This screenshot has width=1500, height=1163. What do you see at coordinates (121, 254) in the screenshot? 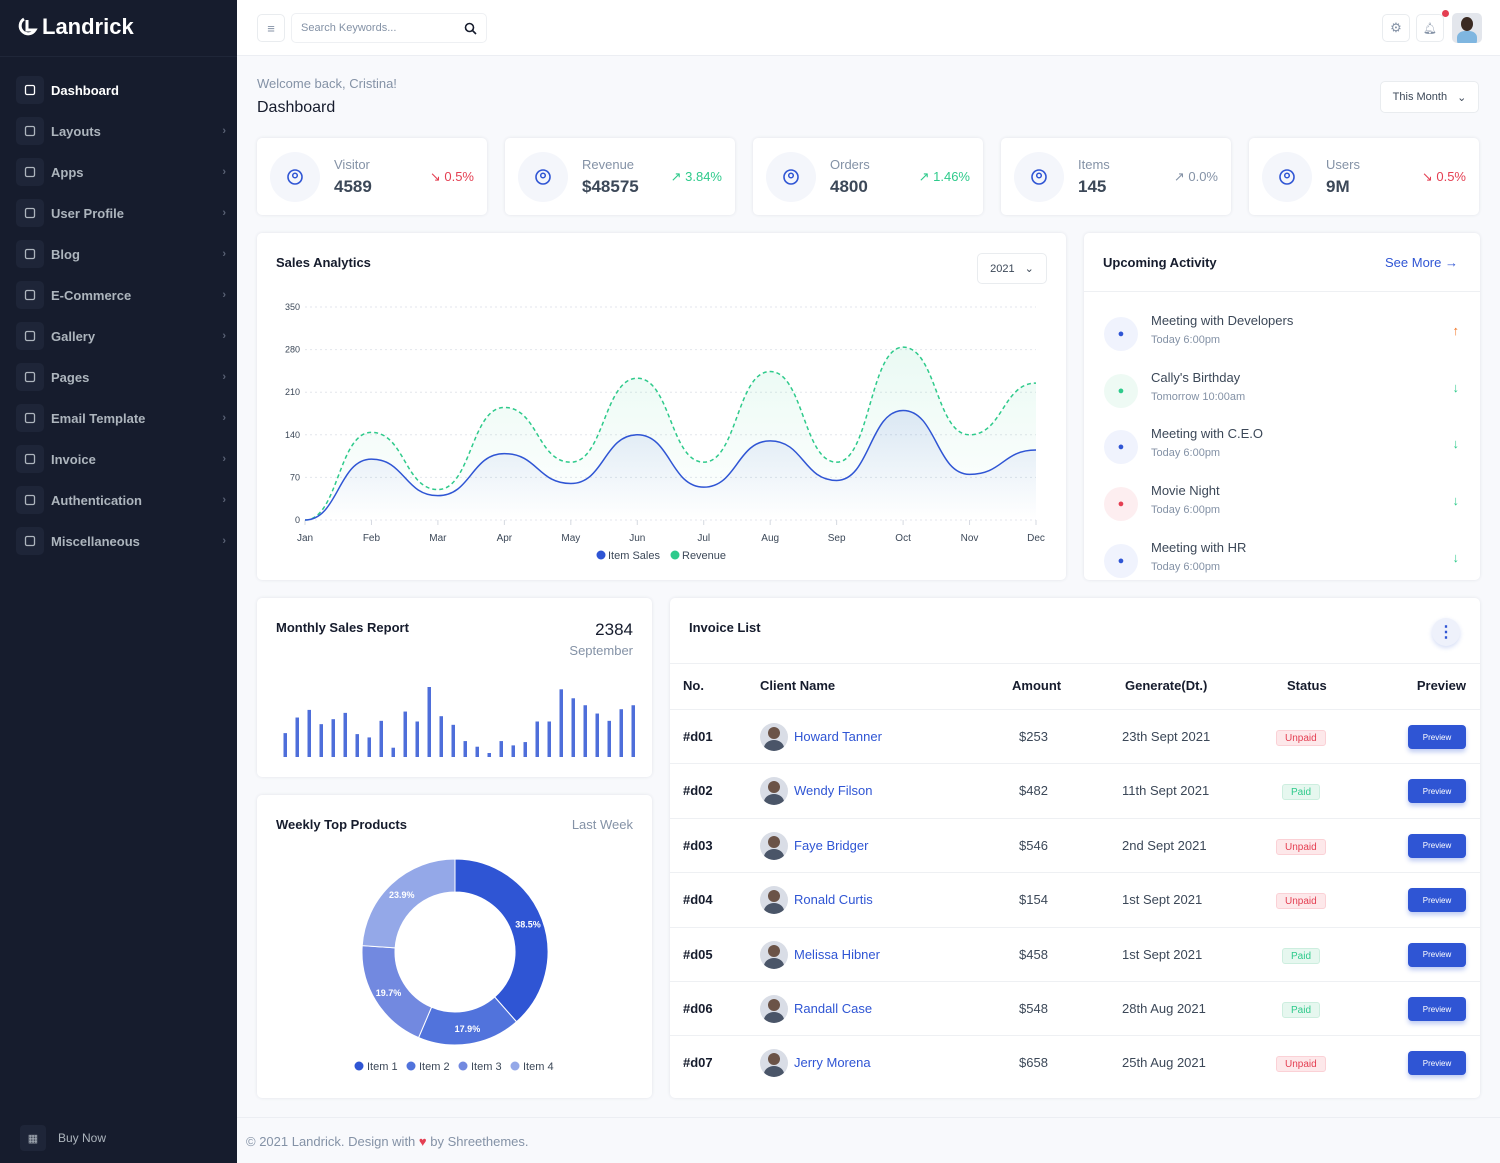
I see `sidebar-item-blog: Blog ›` at bounding box center [121, 254].